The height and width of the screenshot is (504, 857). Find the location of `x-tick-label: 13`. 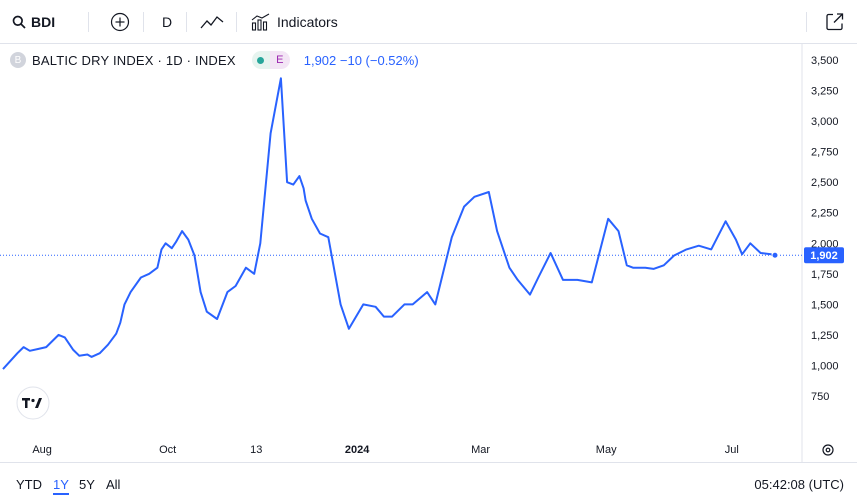

x-tick-label: 13 is located at coordinates (256, 450).